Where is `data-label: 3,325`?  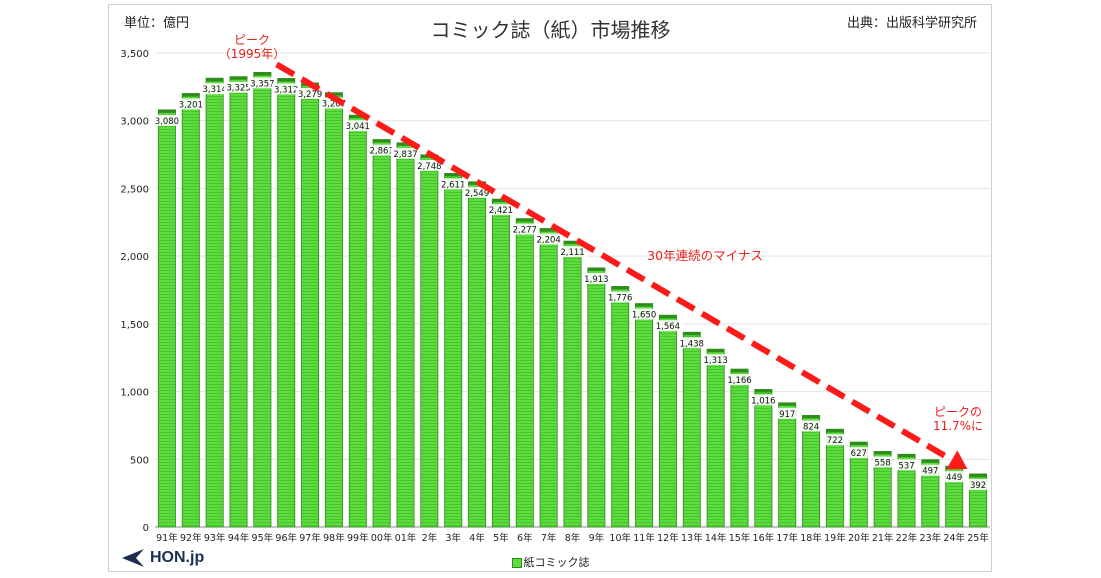 data-label: 3,325 is located at coordinates (238, 89).